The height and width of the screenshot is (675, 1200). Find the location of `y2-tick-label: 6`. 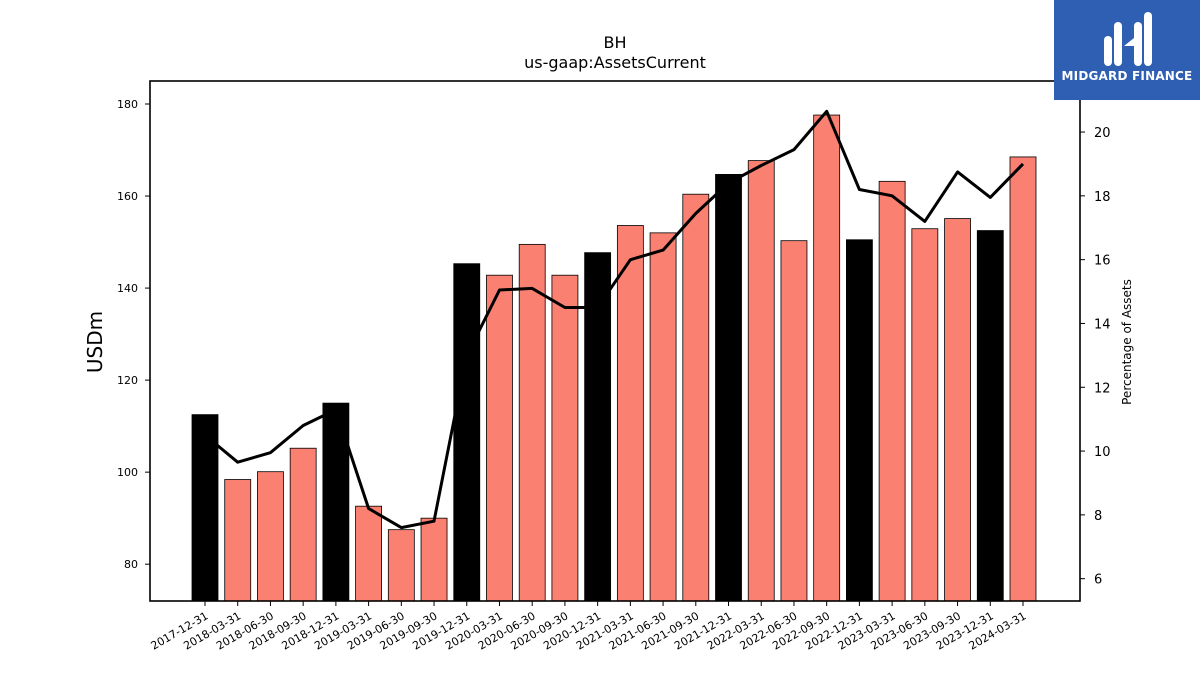

y2-tick-label: 6 is located at coordinates (1098, 580).